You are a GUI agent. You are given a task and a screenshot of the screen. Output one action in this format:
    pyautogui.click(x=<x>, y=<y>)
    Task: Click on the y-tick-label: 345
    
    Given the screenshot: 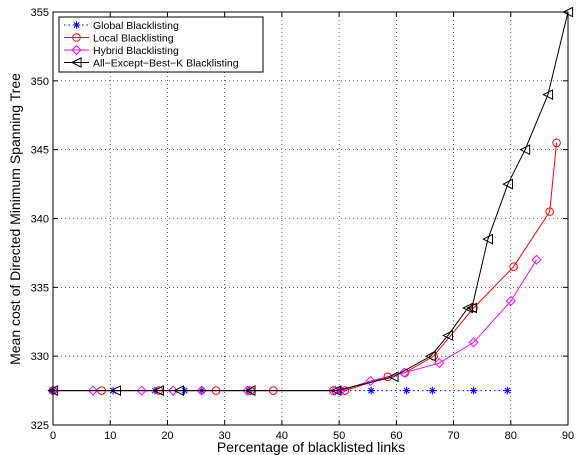 What is the action you would take?
    pyautogui.click(x=40, y=151)
    